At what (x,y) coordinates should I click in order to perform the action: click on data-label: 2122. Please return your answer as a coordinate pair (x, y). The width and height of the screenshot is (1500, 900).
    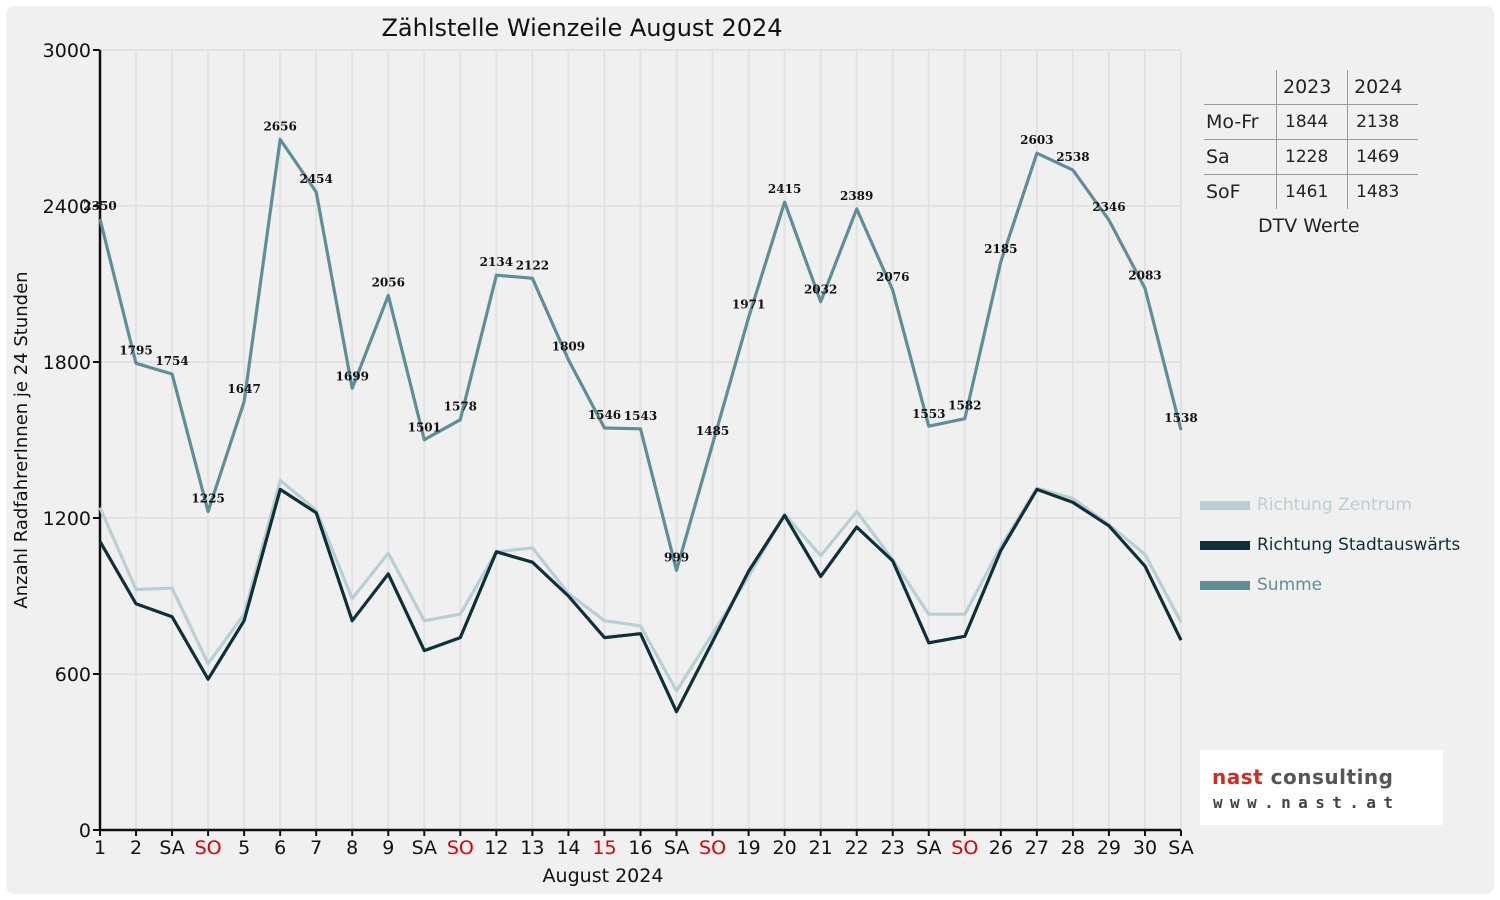
    Looking at the image, I should click on (532, 265).